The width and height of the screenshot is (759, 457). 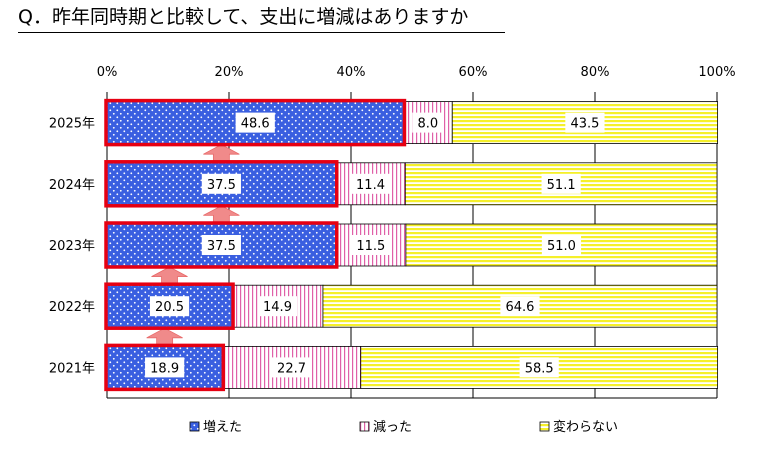 I want to click on category-label: 2023年, so click(x=72, y=246).